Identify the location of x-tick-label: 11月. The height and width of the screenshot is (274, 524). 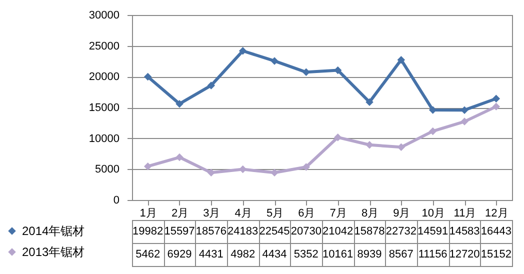
(465, 214).